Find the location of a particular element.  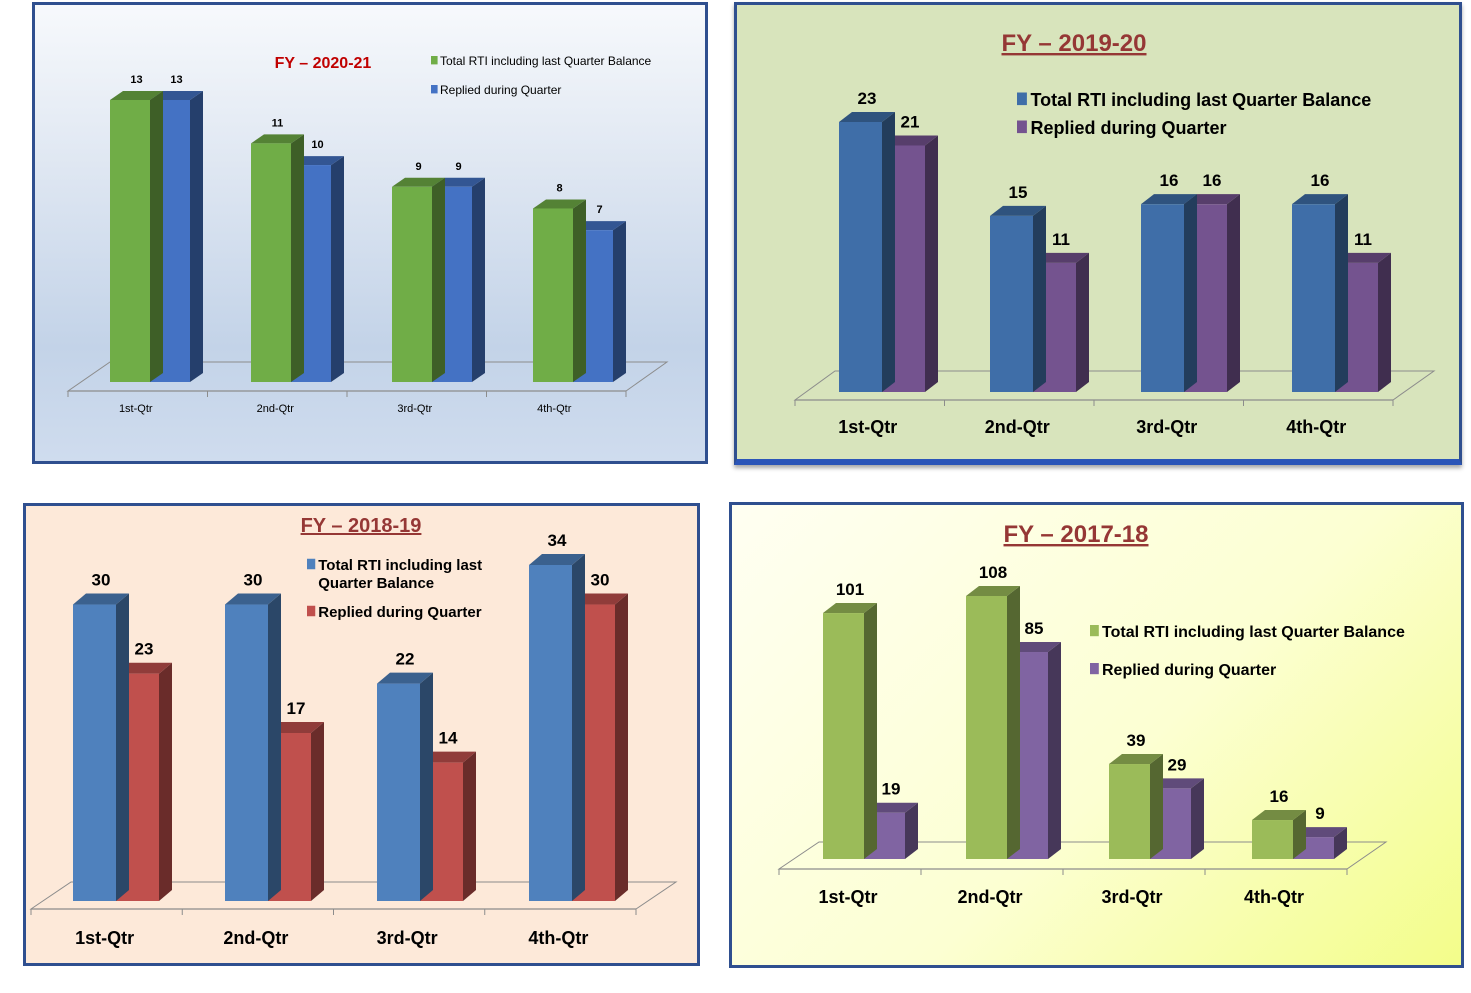

data-label: 21 is located at coordinates (910, 121).